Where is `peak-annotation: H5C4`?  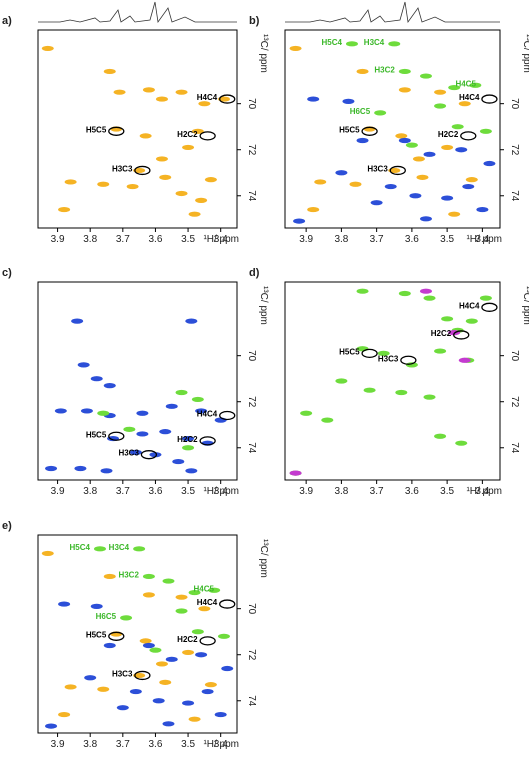
peak-annotation: H5C4 is located at coordinates (332, 42).